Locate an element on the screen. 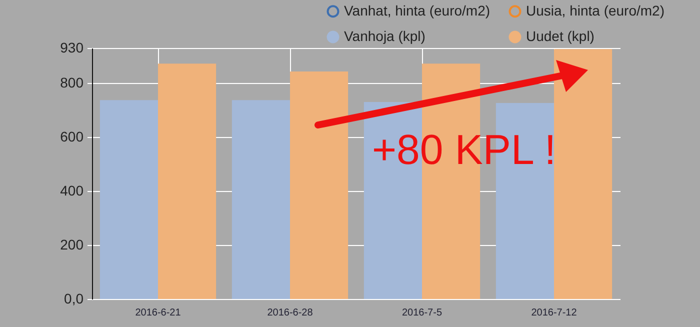 The width and height of the screenshot is (700, 327). y-tick-label: 0,0 is located at coordinates (74, 298).